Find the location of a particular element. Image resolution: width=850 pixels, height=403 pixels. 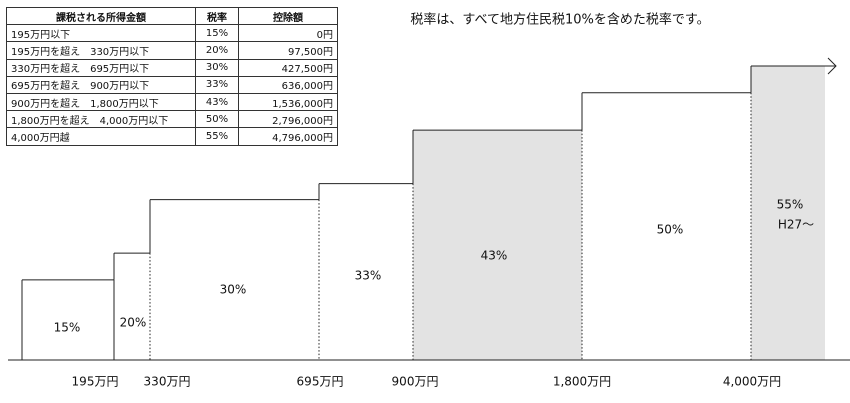

value-label: 55% is located at coordinates (790, 205).